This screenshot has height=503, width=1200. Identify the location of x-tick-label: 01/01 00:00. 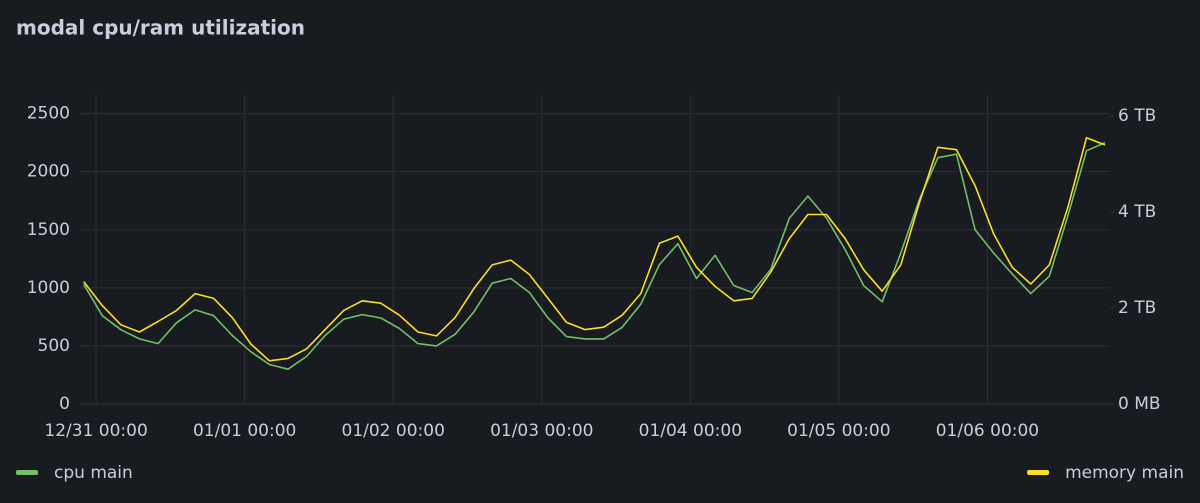
(244, 431).